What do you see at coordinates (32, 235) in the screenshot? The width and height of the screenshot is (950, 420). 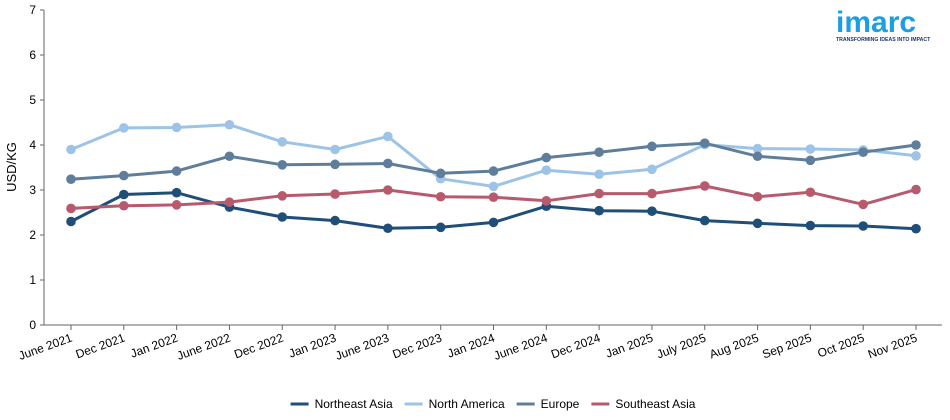 I see `y-tick-label: 2` at bounding box center [32, 235].